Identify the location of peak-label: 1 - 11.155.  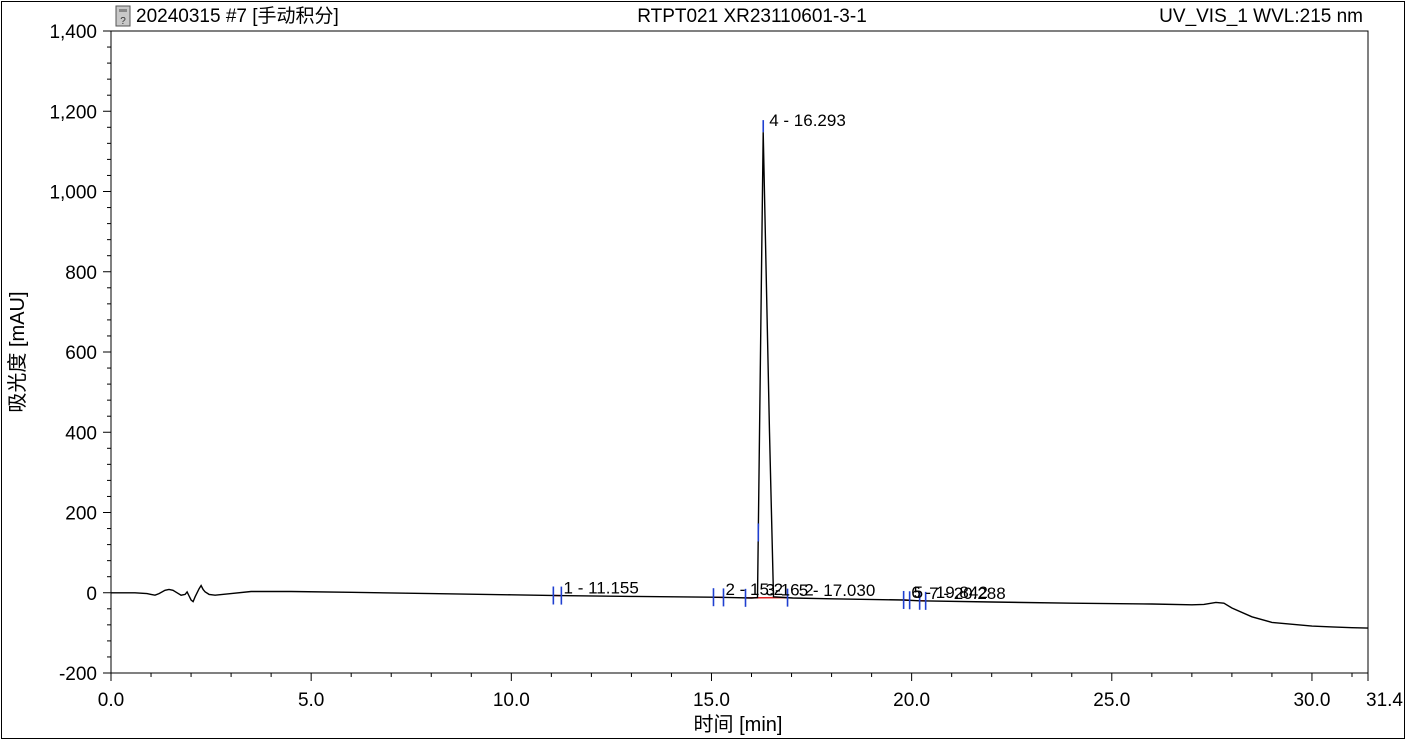
(601, 588).